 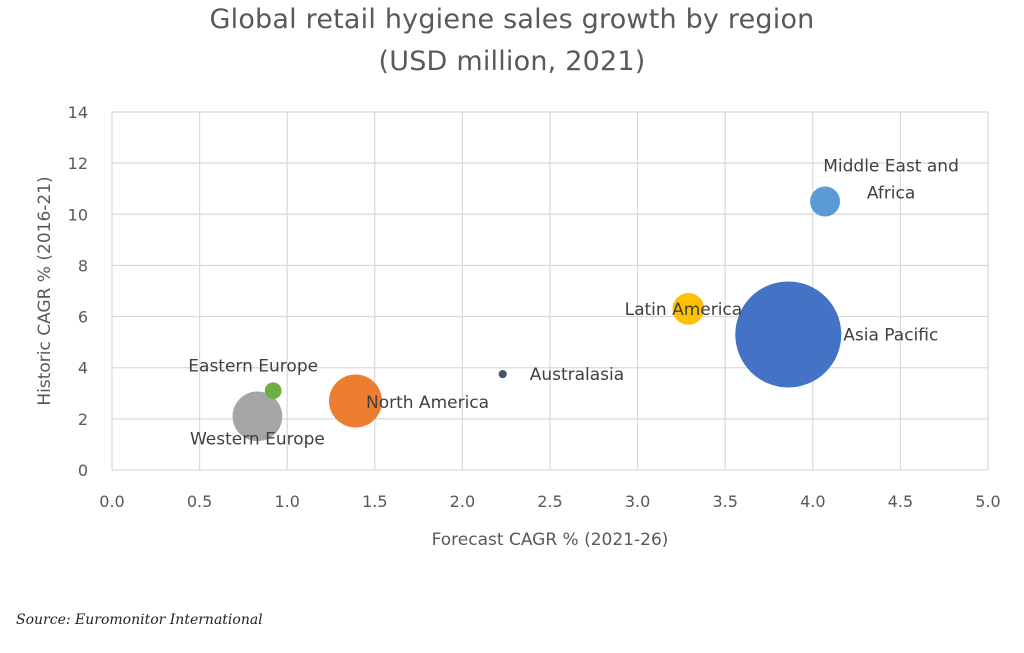 What do you see at coordinates (637, 501) in the screenshot?
I see `x-tick-label: 3.0` at bounding box center [637, 501].